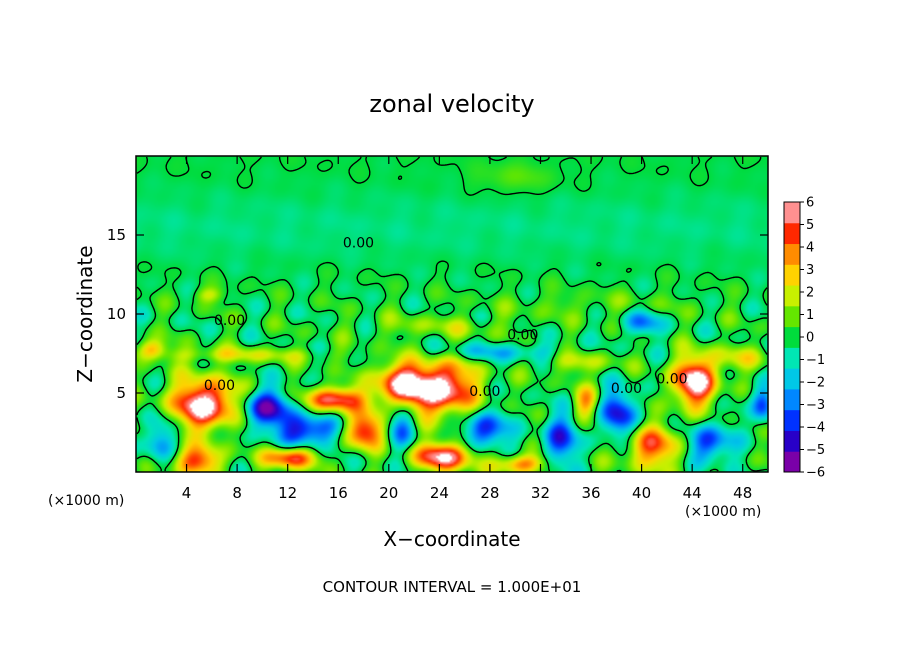 This screenshot has height=654, width=904. I want to click on y-tick-label: 5, so click(121, 393).